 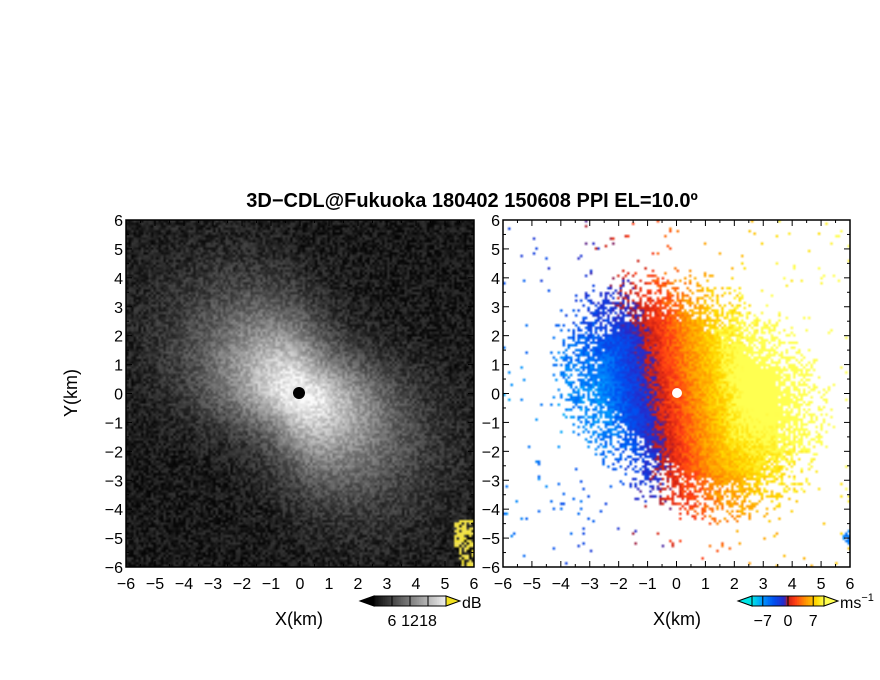 What do you see at coordinates (744, 601) in the screenshot?
I see `colorbar-min-extend` at bounding box center [744, 601].